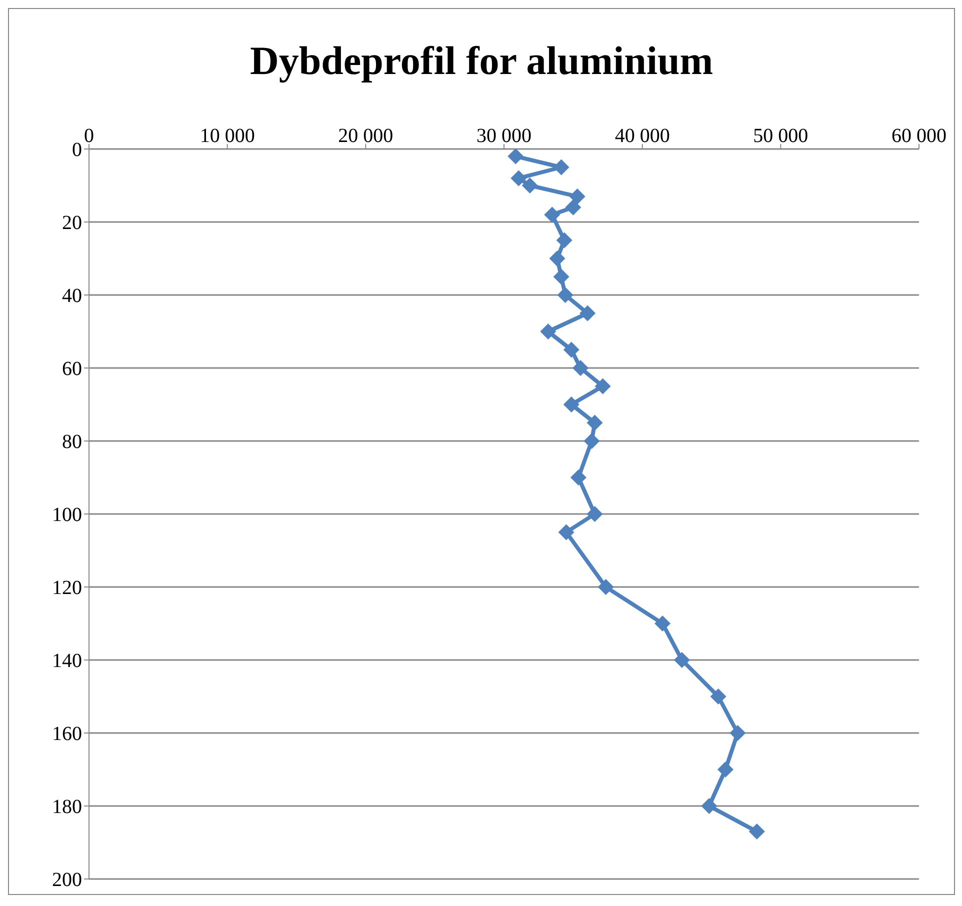 The width and height of the screenshot is (962, 906). I want to click on x-tick-label: 50 000, so click(780, 136).